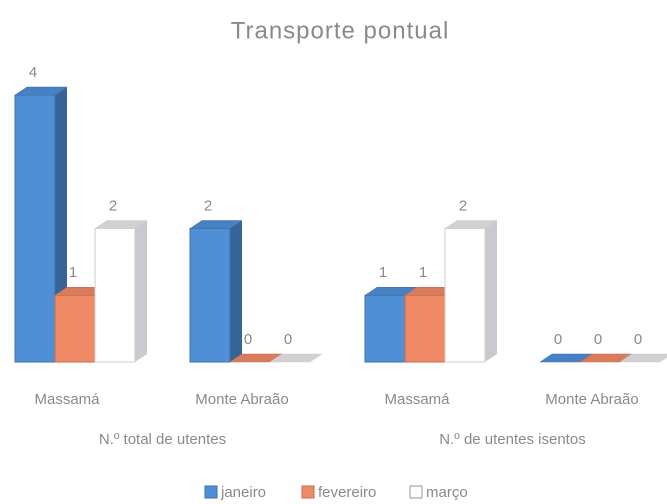  I want to click on group-label: N.º total de utentes, so click(162, 439).